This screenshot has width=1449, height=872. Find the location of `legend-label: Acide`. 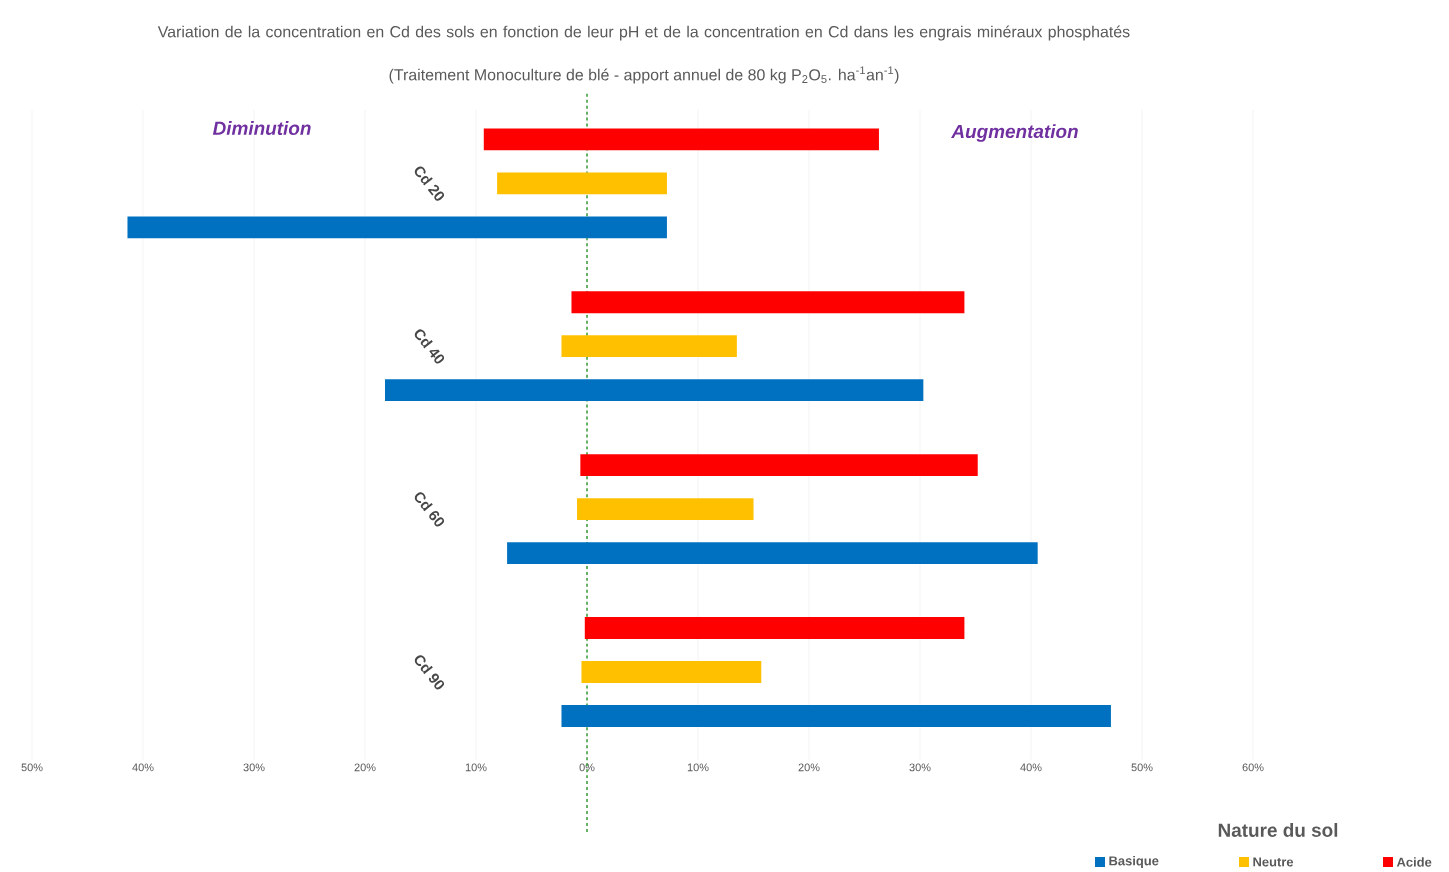

legend-label: Acide is located at coordinates (1414, 862).